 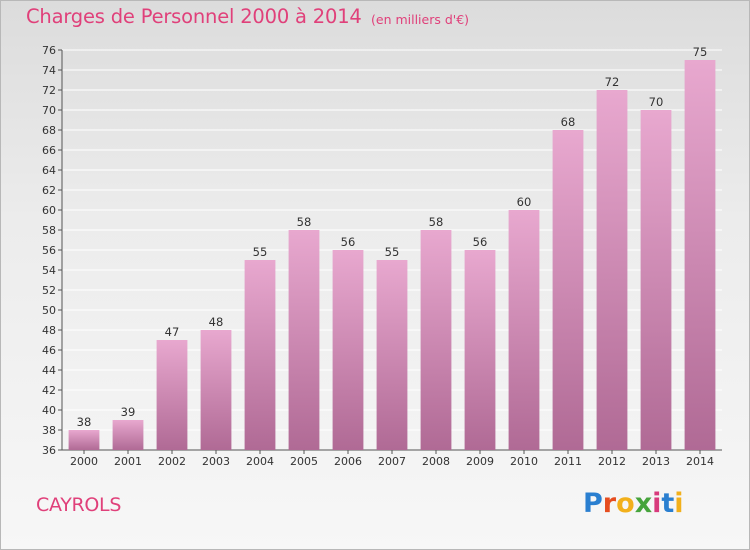 I want to click on bar-2001, so click(x=128, y=435).